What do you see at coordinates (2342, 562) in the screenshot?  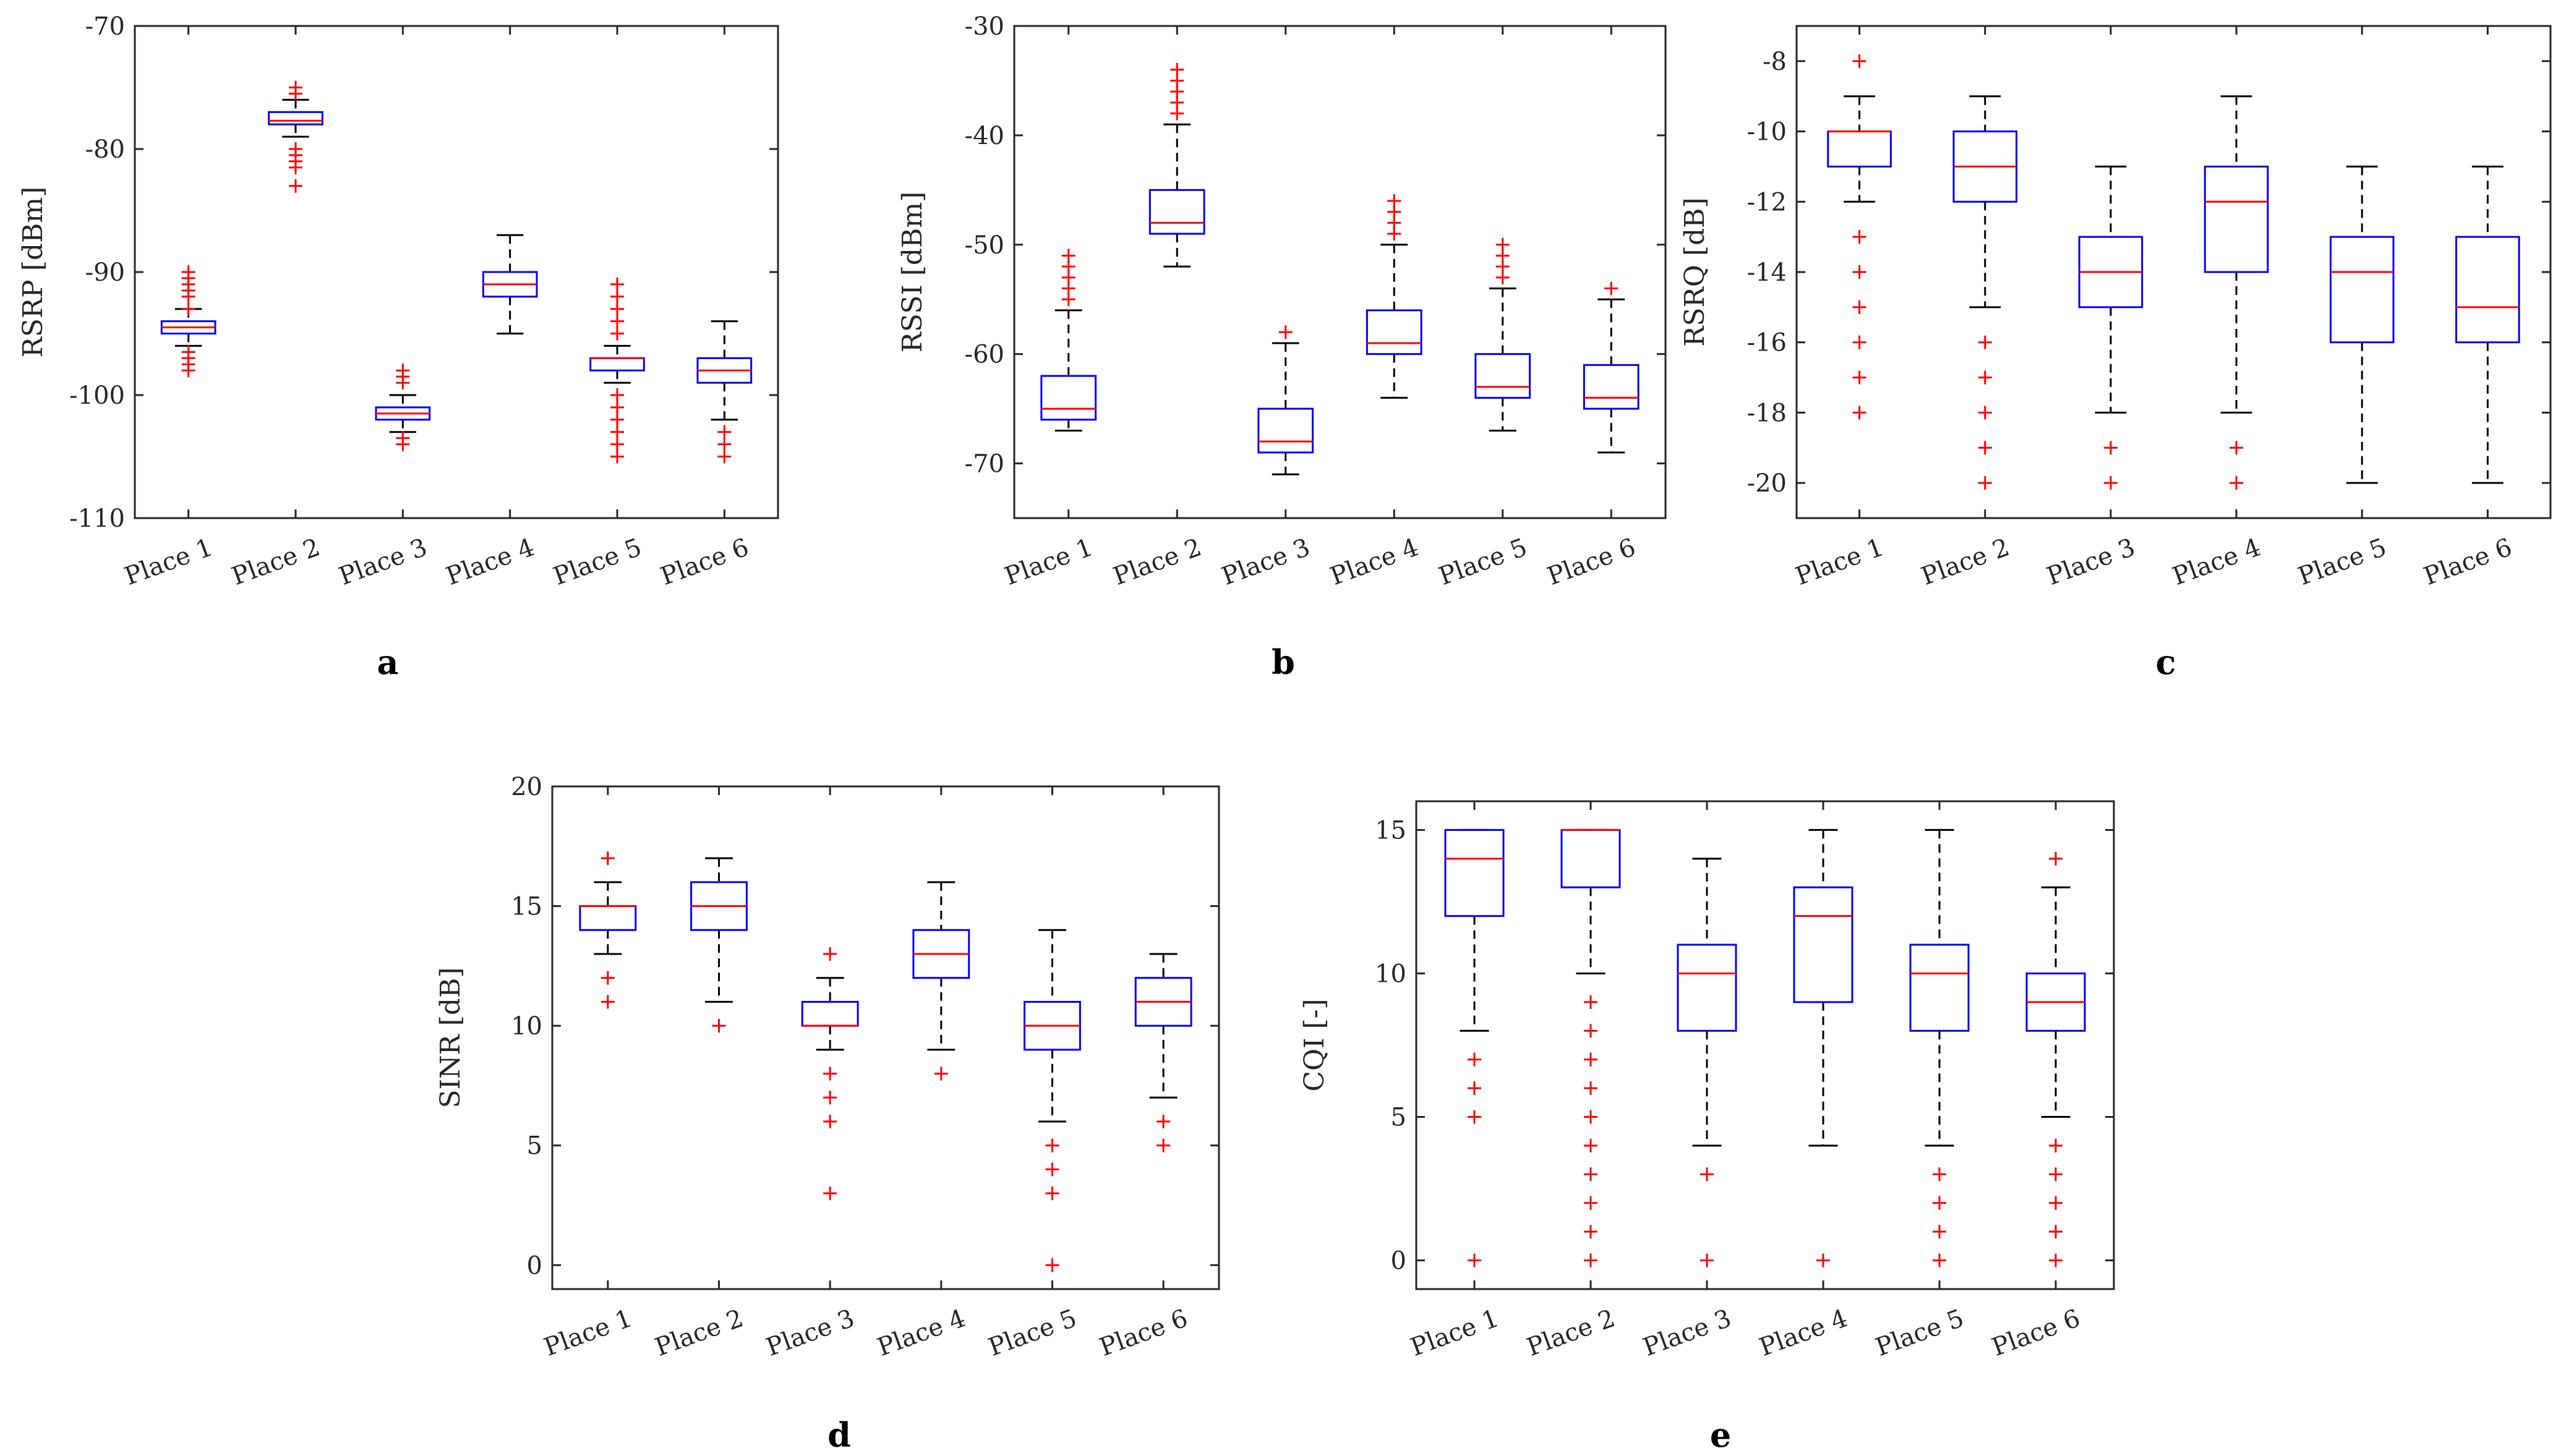 I see `x-tick-label: Place 5` at bounding box center [2342, 562].